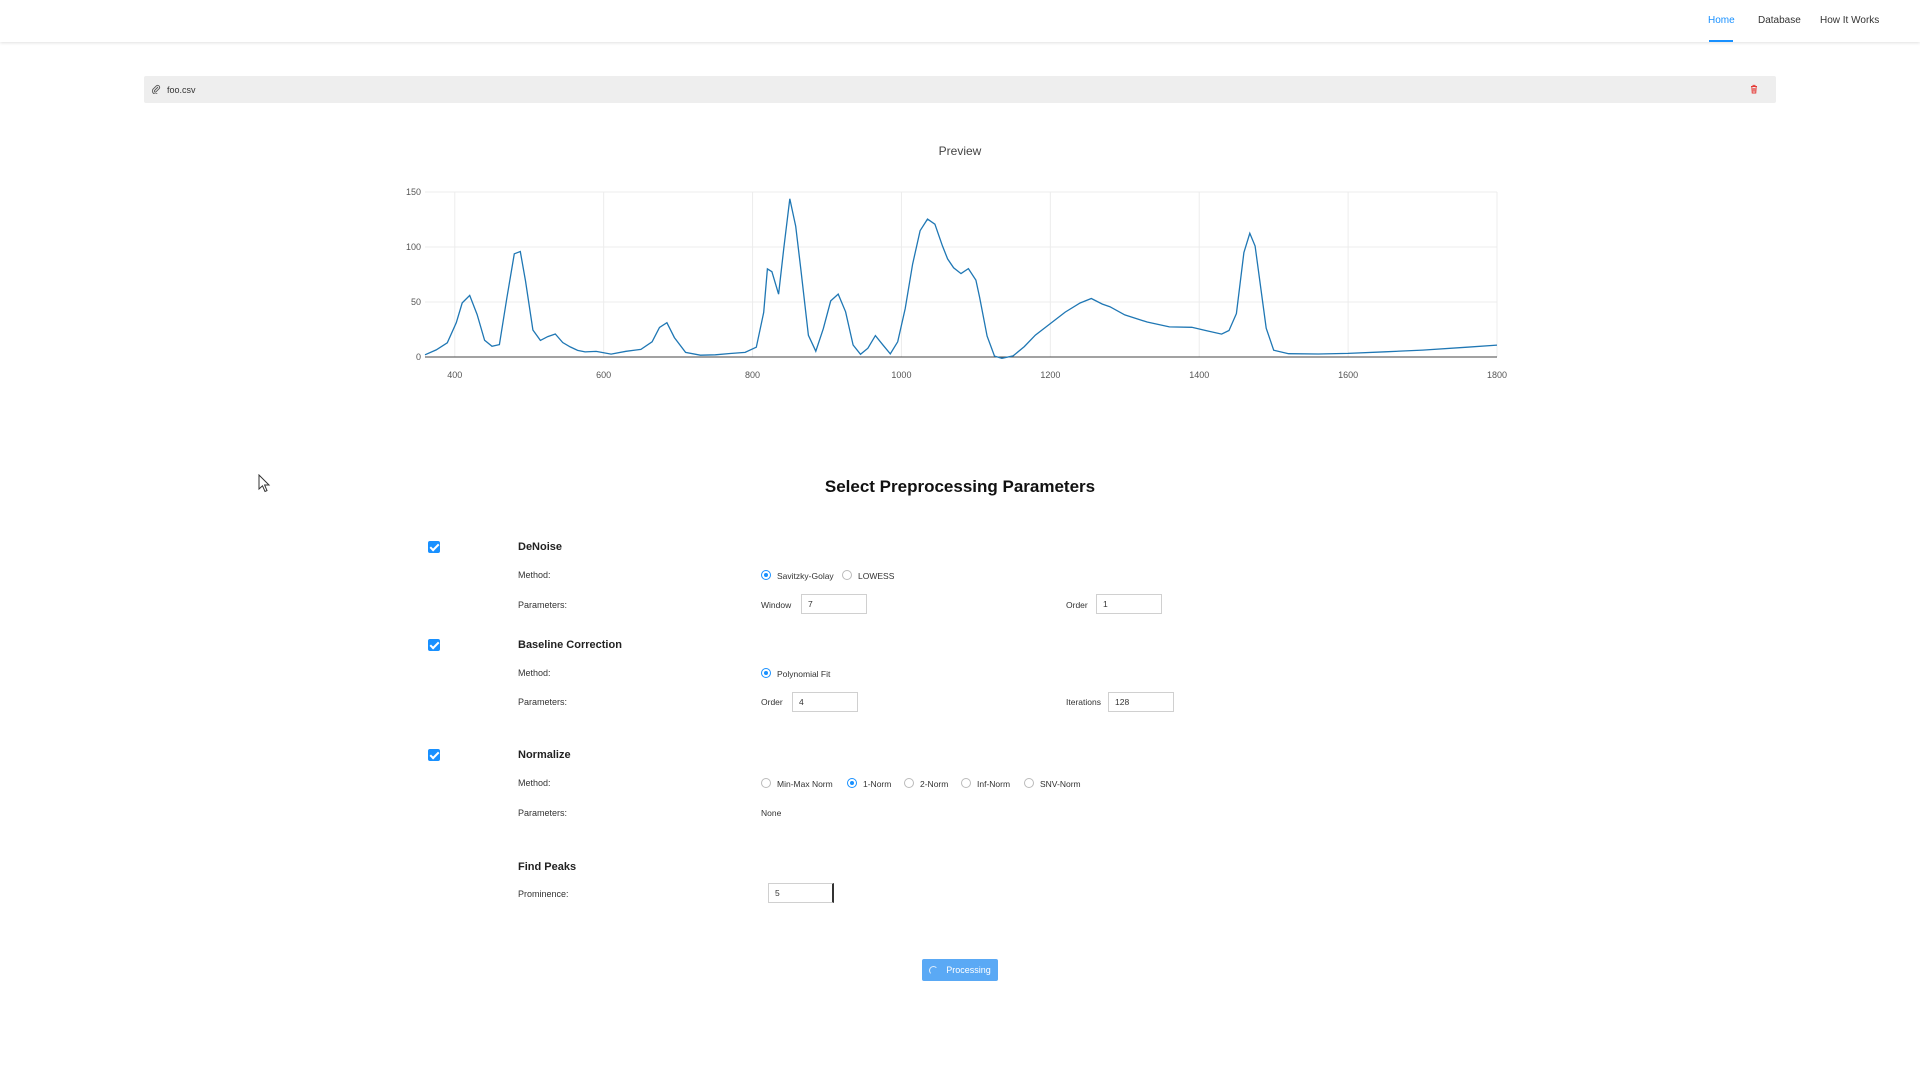 This screenshot has height=1080, width=1920. What do you see at coordinates (1850, 20) in the screenshot?
I see `nav-how-it-works: How It Works` at bounding box center [1850, 20].